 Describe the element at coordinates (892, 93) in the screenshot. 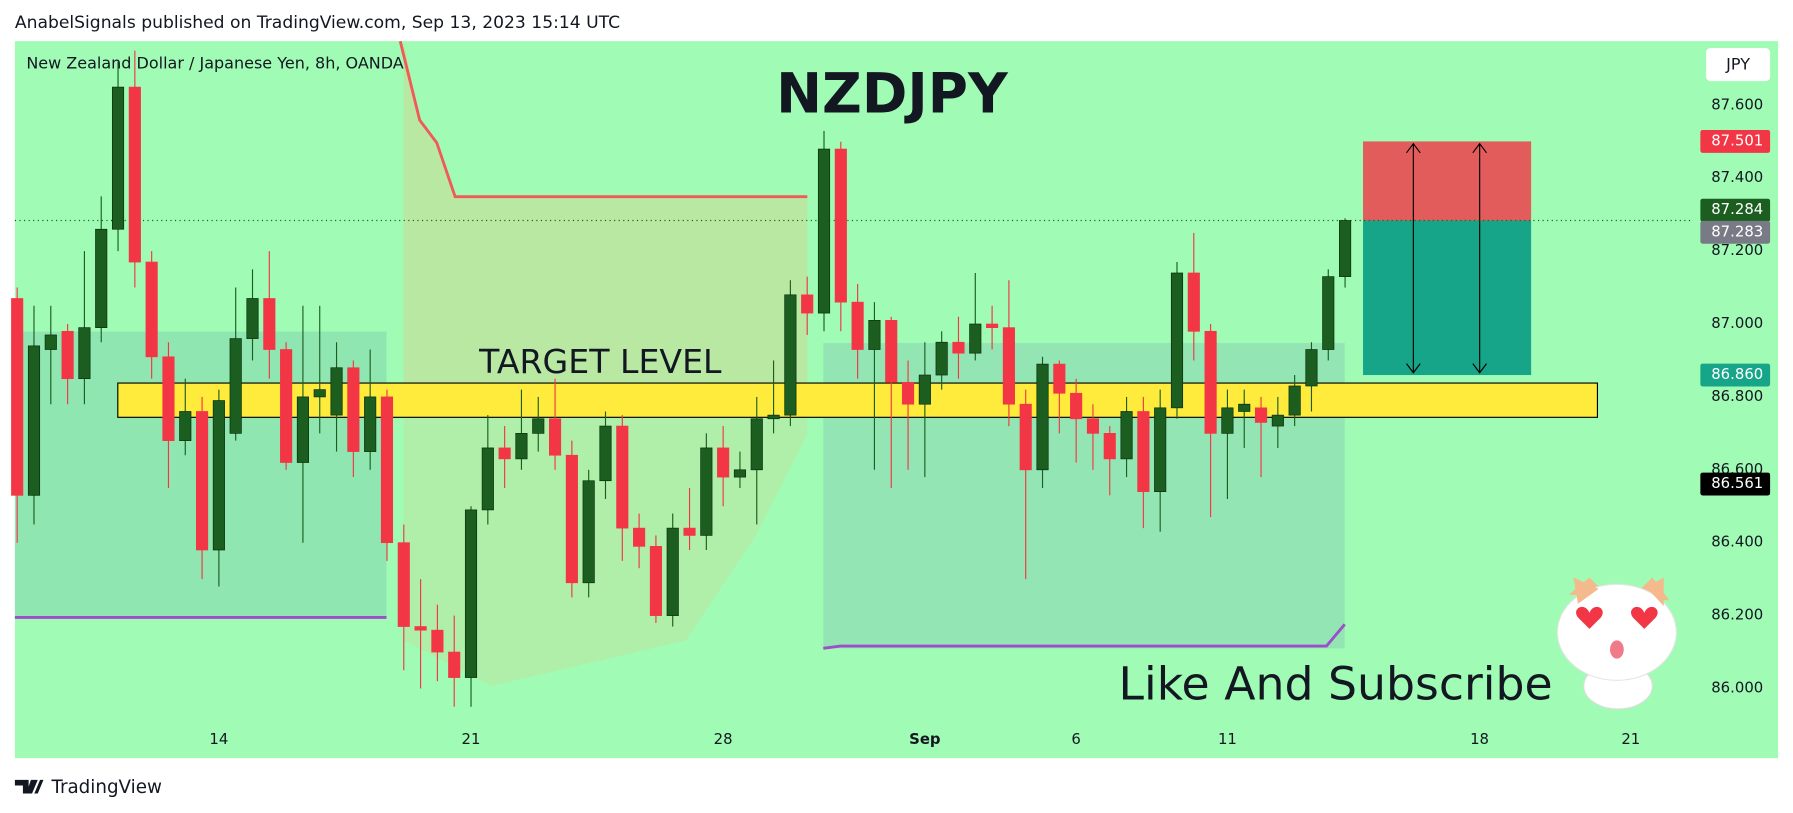

I see `chart-title: NZDJPY` at that location.